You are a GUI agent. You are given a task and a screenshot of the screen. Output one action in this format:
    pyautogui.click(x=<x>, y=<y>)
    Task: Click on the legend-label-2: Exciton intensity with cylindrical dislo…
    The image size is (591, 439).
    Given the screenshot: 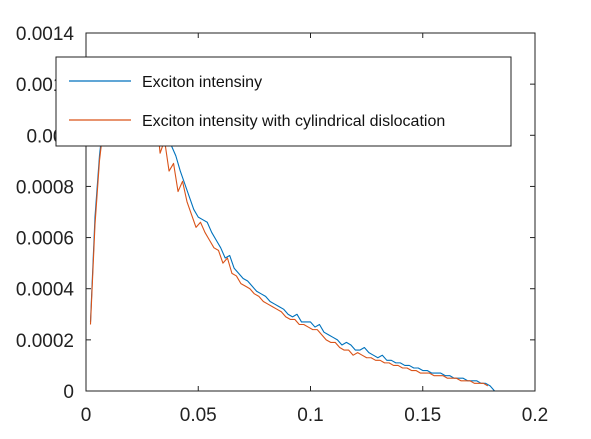 What is the action you would take?
    pyautogui.click(x=293, y=121)
    